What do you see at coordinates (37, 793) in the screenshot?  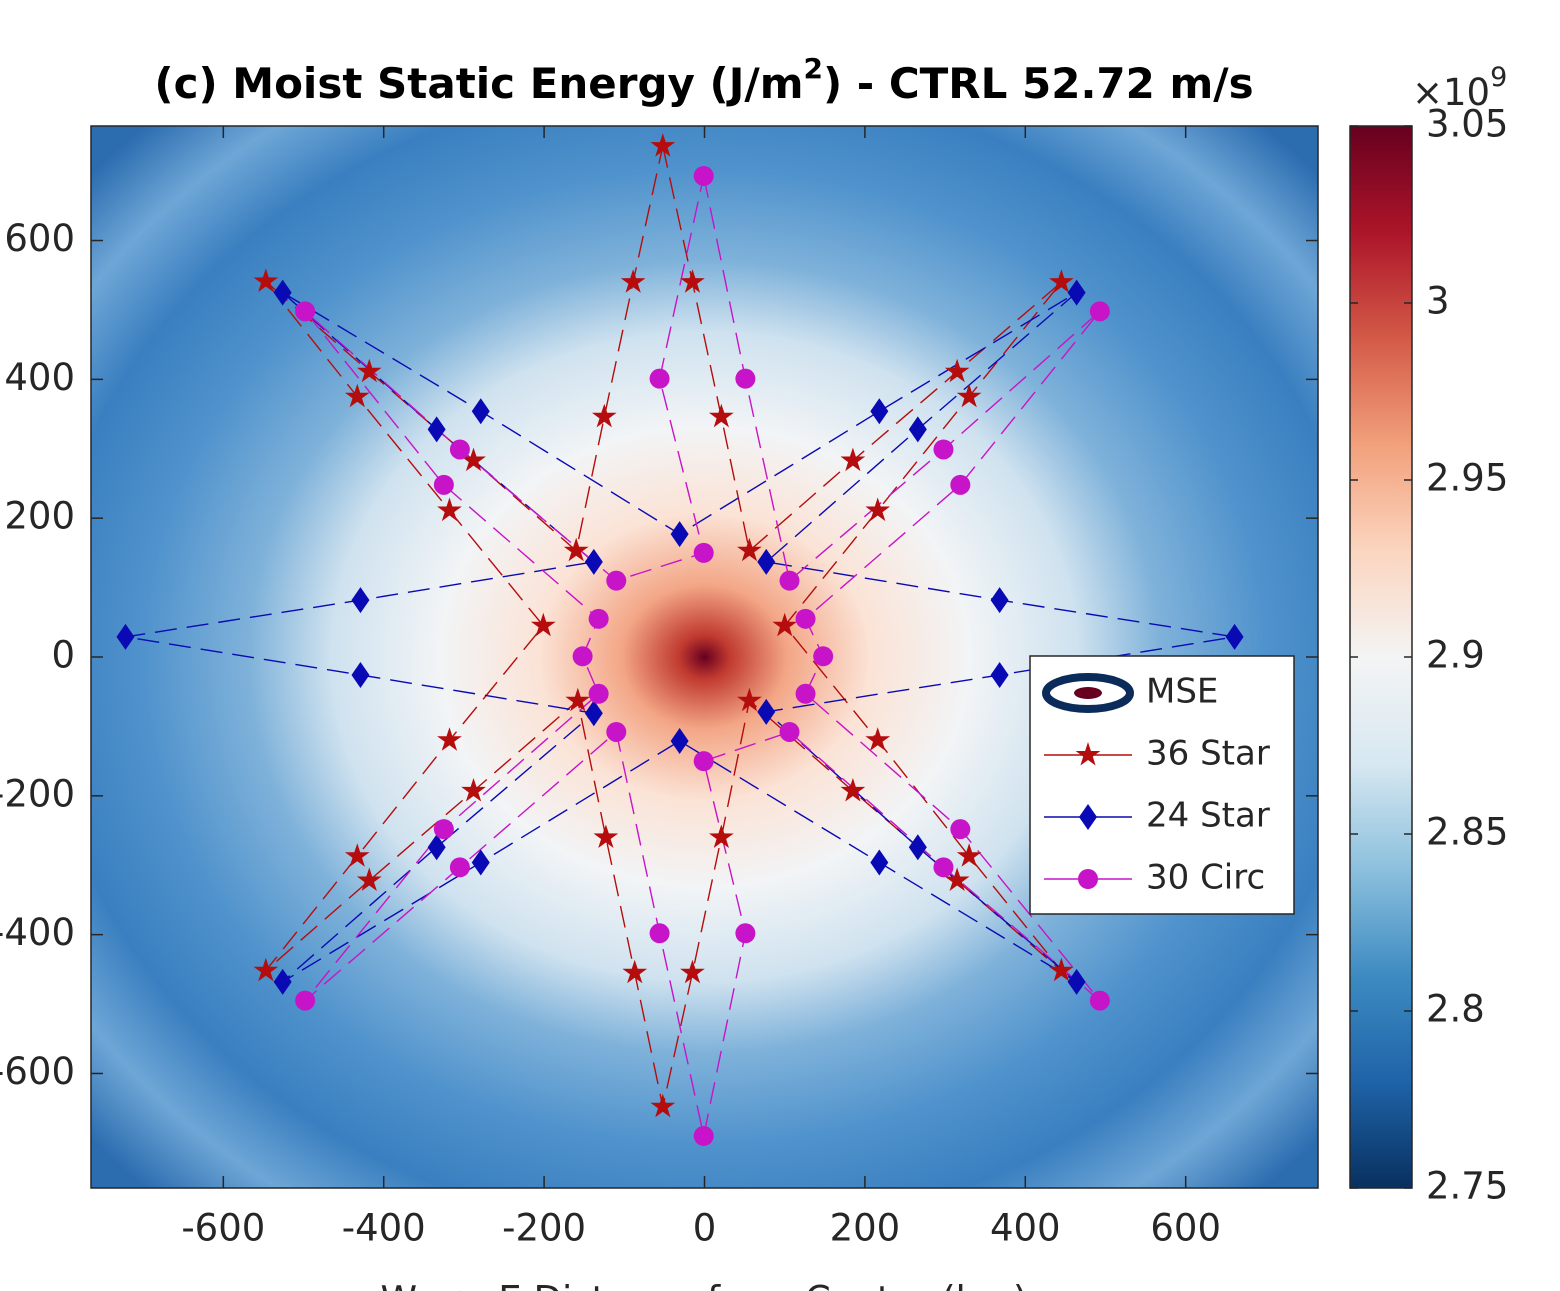 I see `y-tick-label: -200` at bounding box center [37, 793].